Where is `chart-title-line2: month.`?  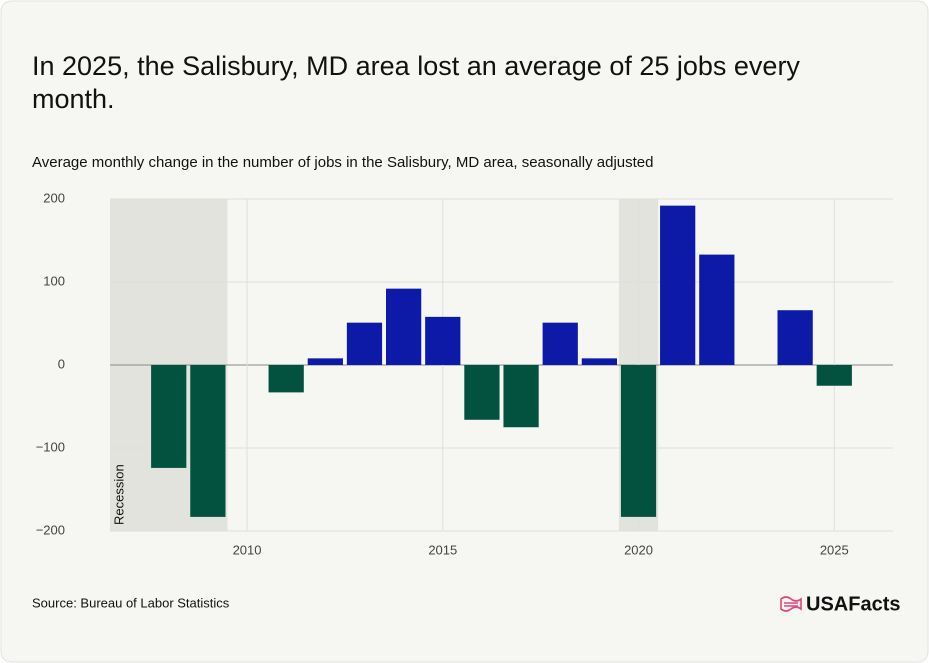 chart-title-line2: month. is located at coordinates (73, 99).